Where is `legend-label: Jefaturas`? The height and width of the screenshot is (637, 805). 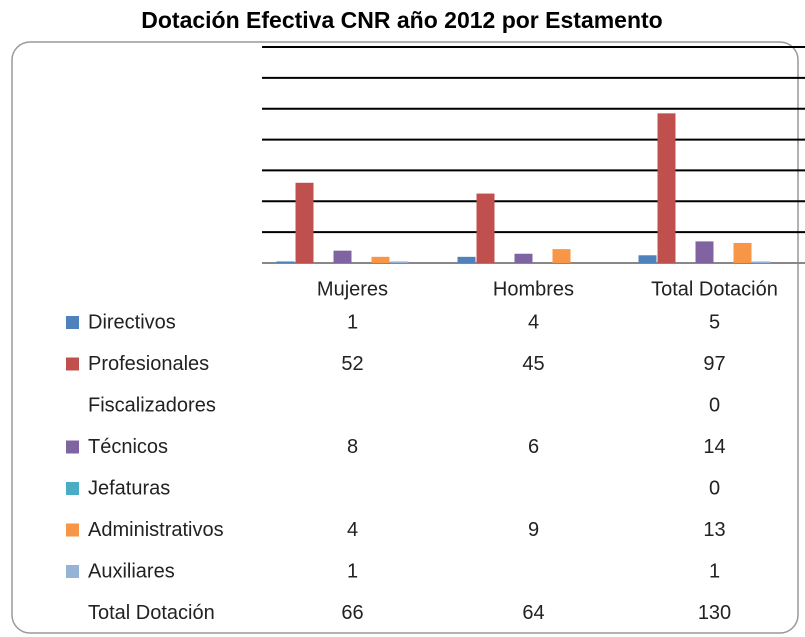 legend-label: Jefaturas is located at coordinates (129, 488).